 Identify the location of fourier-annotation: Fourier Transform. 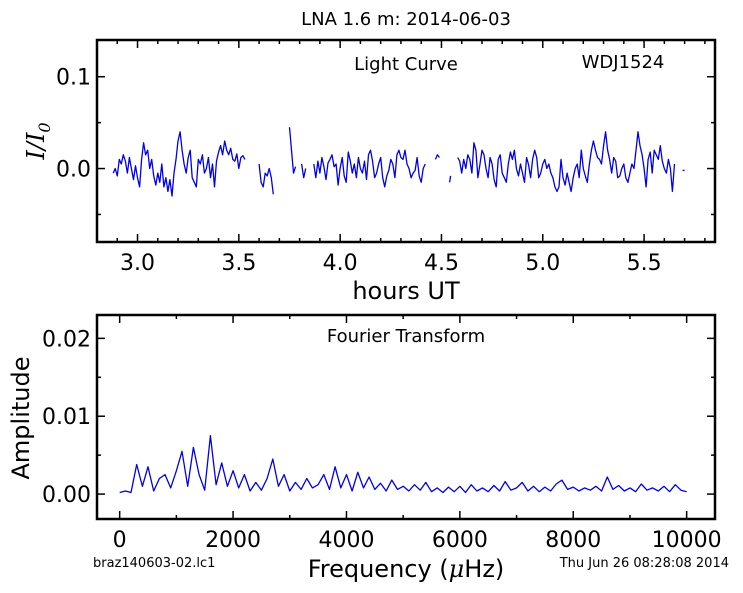
(406, 336).